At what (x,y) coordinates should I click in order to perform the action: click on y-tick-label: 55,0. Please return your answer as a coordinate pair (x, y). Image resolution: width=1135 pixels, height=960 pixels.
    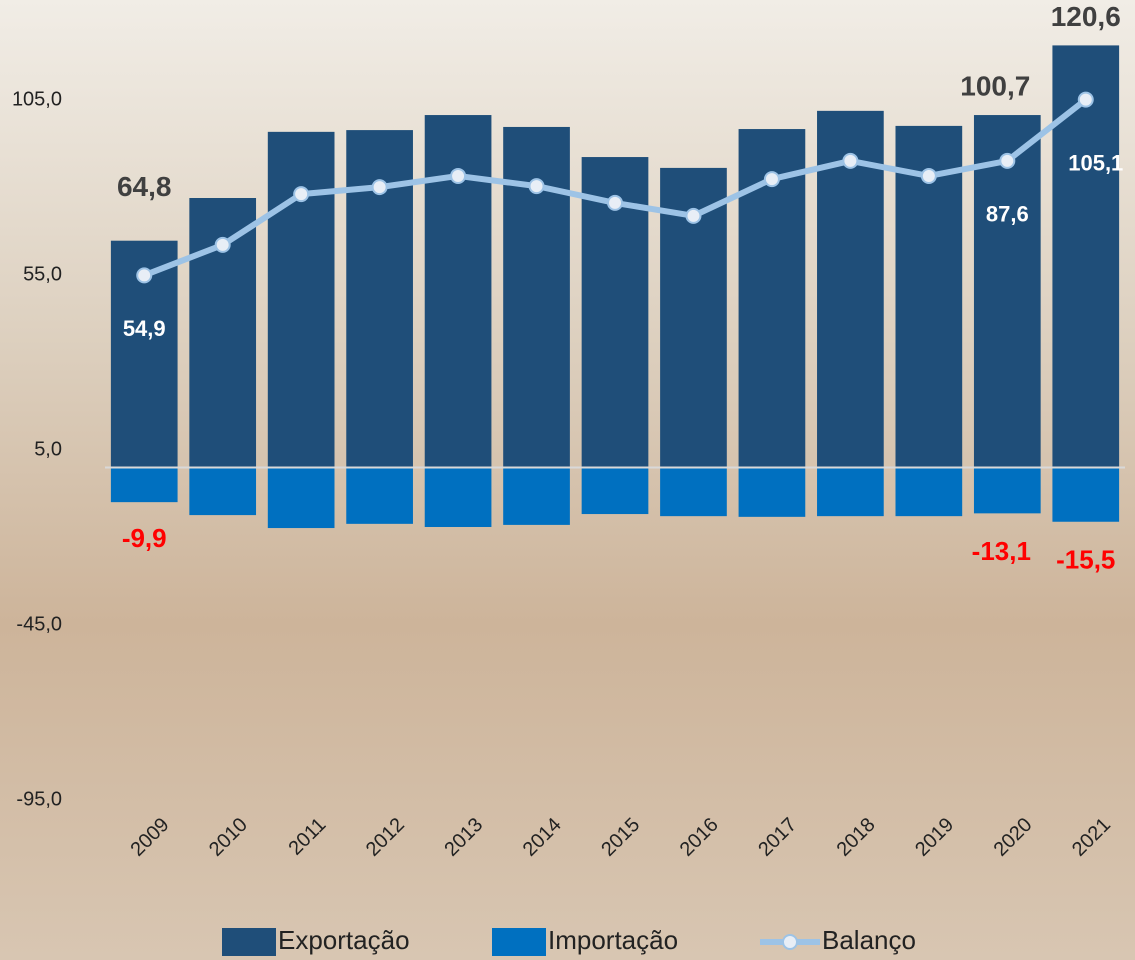
    Looking at the image, I should click on (42, 274).